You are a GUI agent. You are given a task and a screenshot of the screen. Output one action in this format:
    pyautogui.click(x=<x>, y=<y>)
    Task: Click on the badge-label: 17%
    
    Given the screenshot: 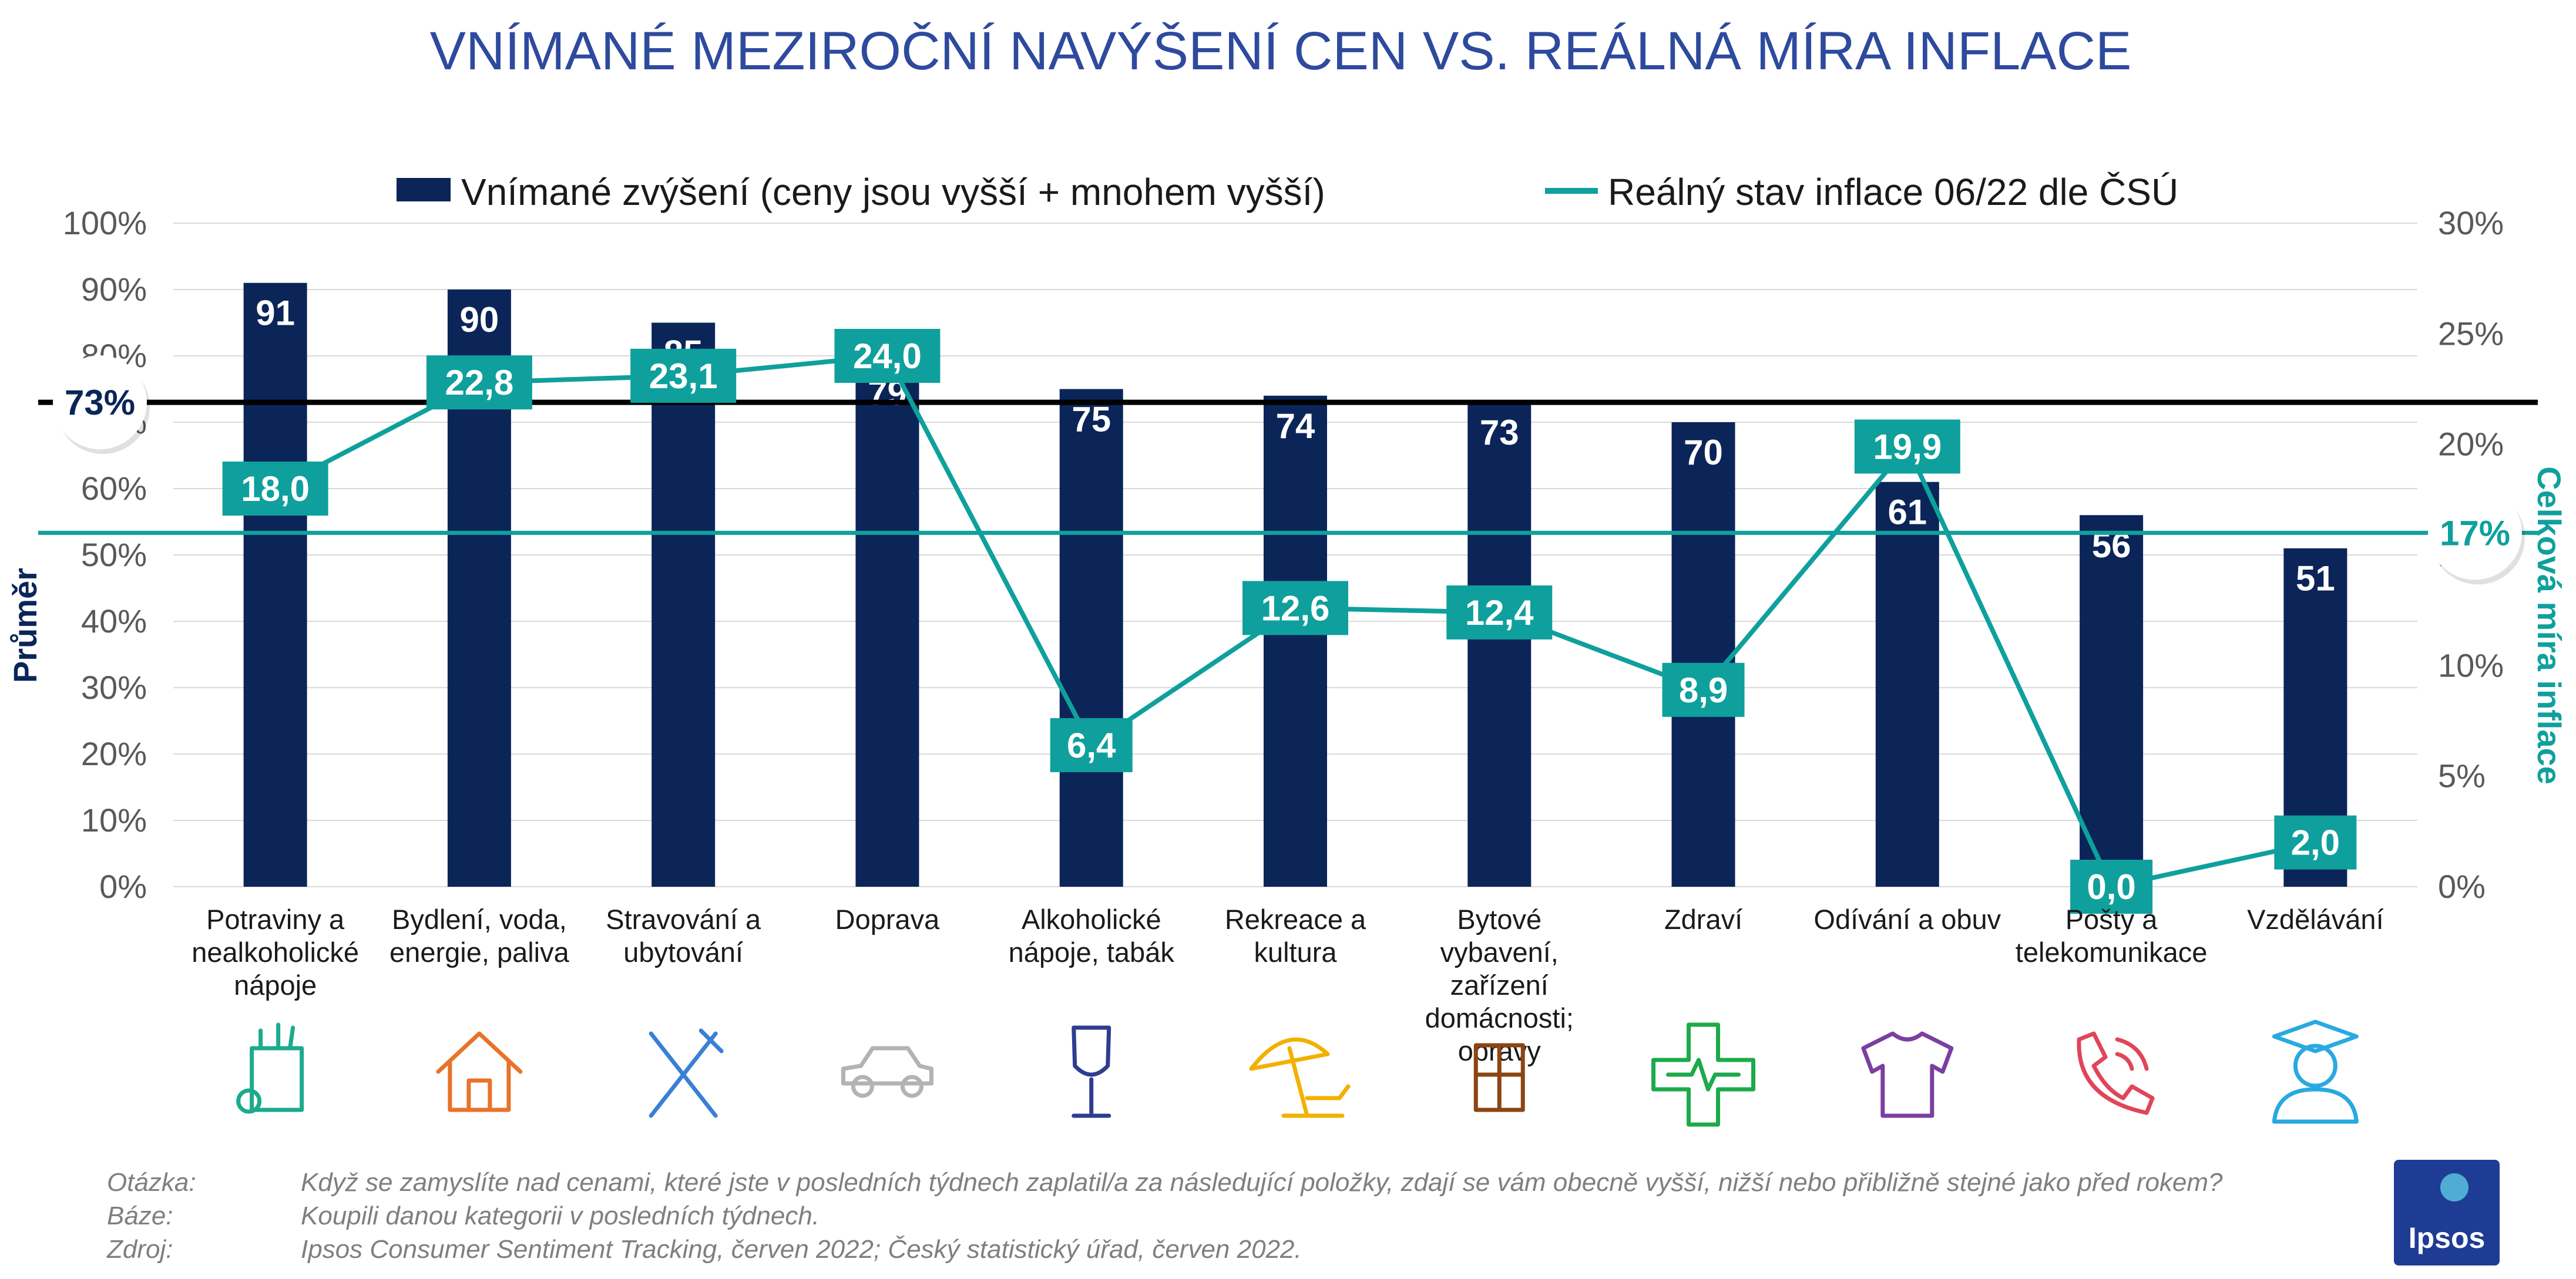 What is the action you would take?
    pyautogui.click(x=2475, y=533)
    